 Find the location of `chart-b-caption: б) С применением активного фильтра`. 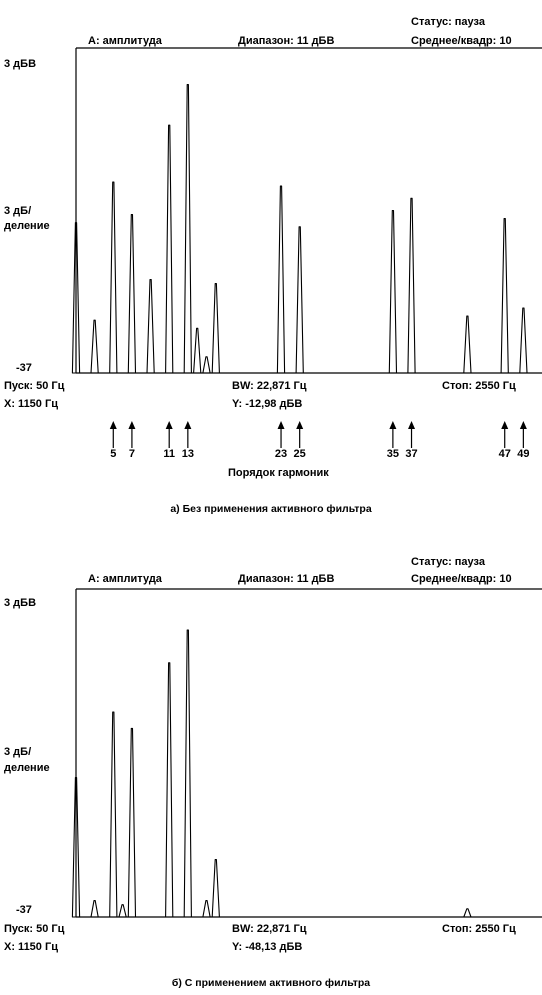

chart-b-caption: б) С применением активного фильтра is located at coordinates (271, 983).